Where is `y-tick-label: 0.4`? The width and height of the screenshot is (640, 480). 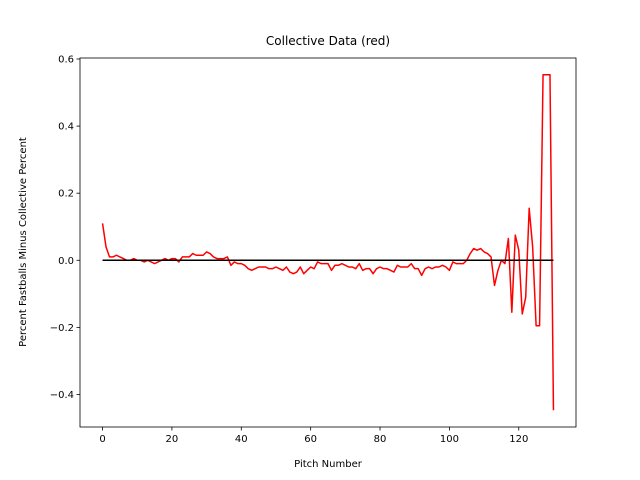 y-tick-label: 0.4 is located at coordinates (66, 127).